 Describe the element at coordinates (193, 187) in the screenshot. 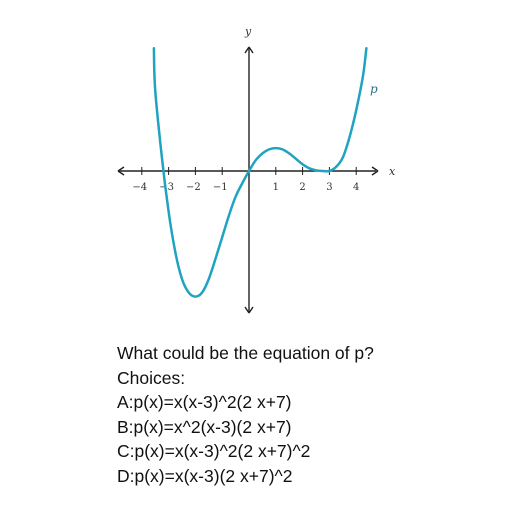

I see `x-tick-label: −2` at that location.